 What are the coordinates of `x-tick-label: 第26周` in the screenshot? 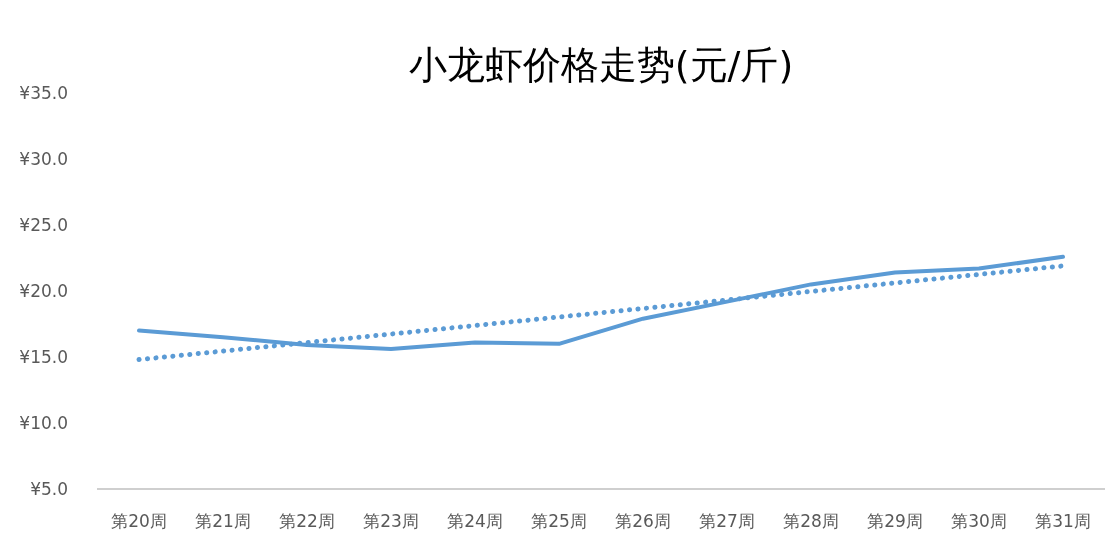 It's located at (643, 521).